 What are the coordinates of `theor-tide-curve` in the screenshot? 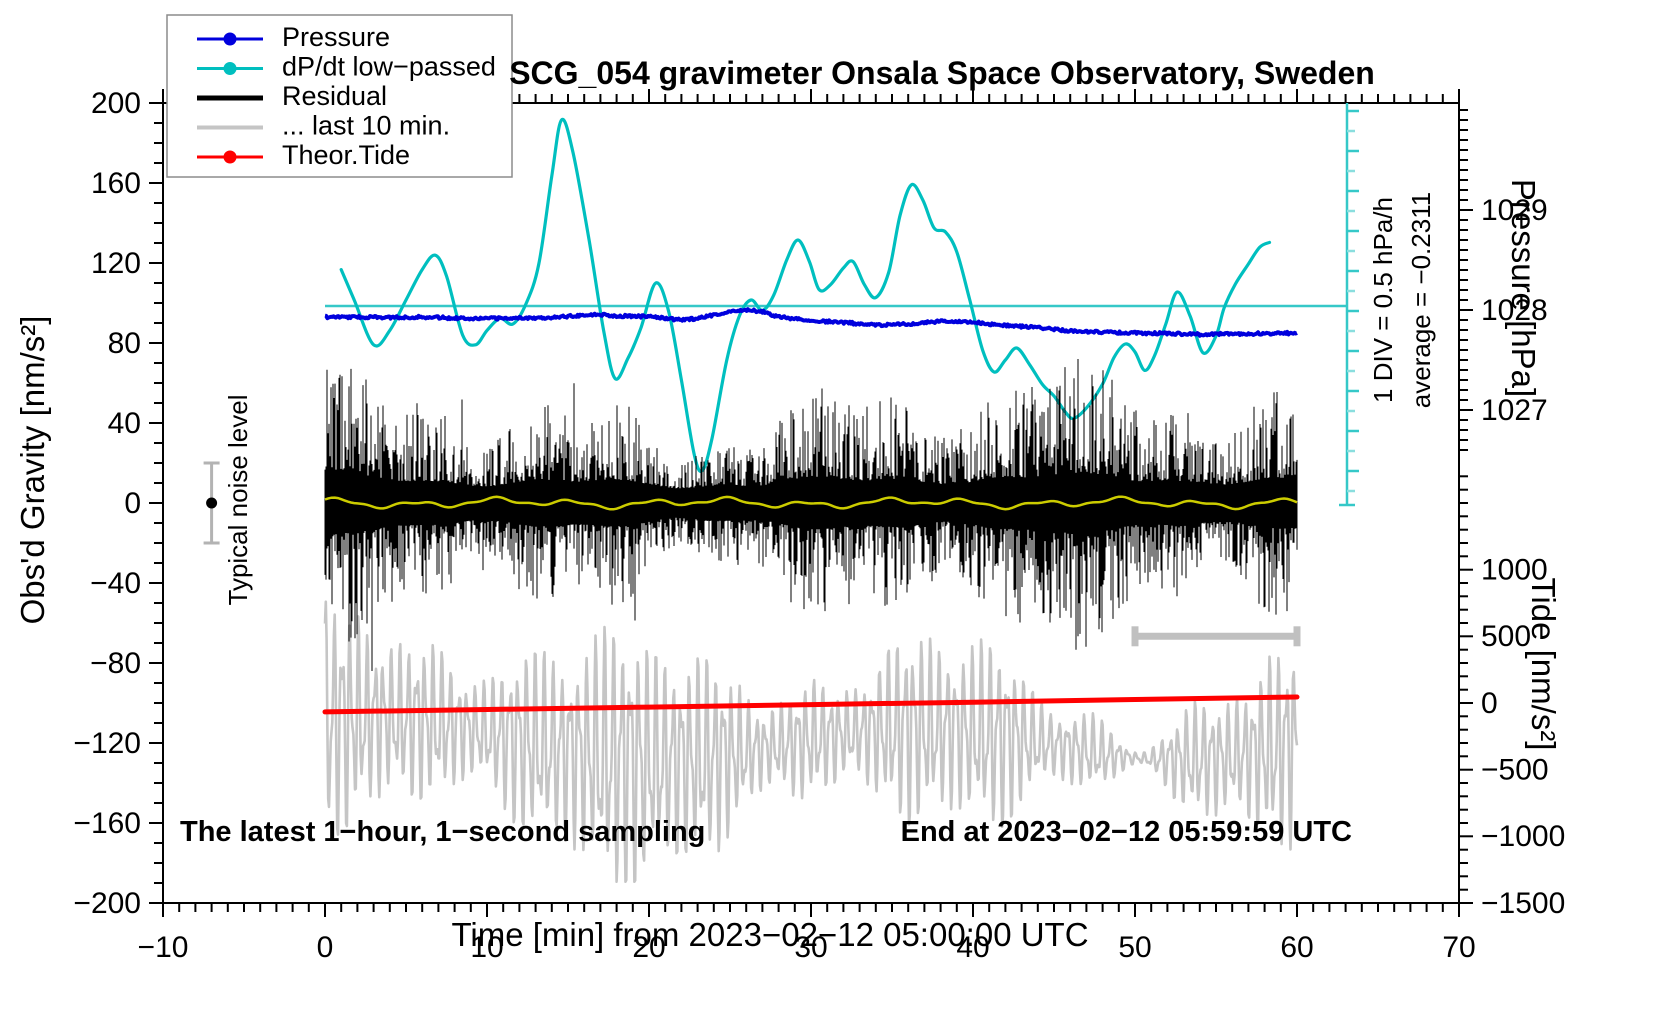 It's located at (811, 704).